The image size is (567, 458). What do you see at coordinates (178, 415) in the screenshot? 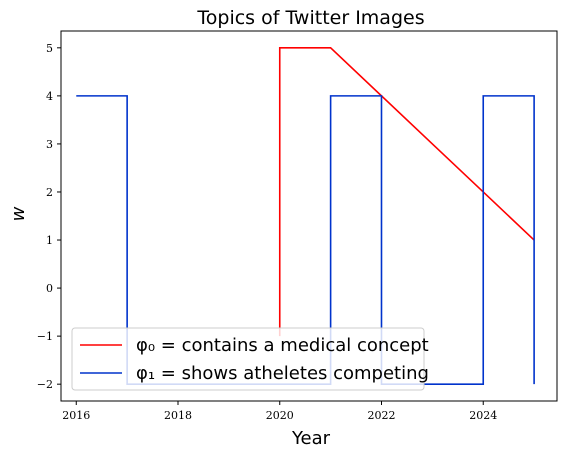
I see `x-tick-label: 2018` at bounding box center [178, 415].